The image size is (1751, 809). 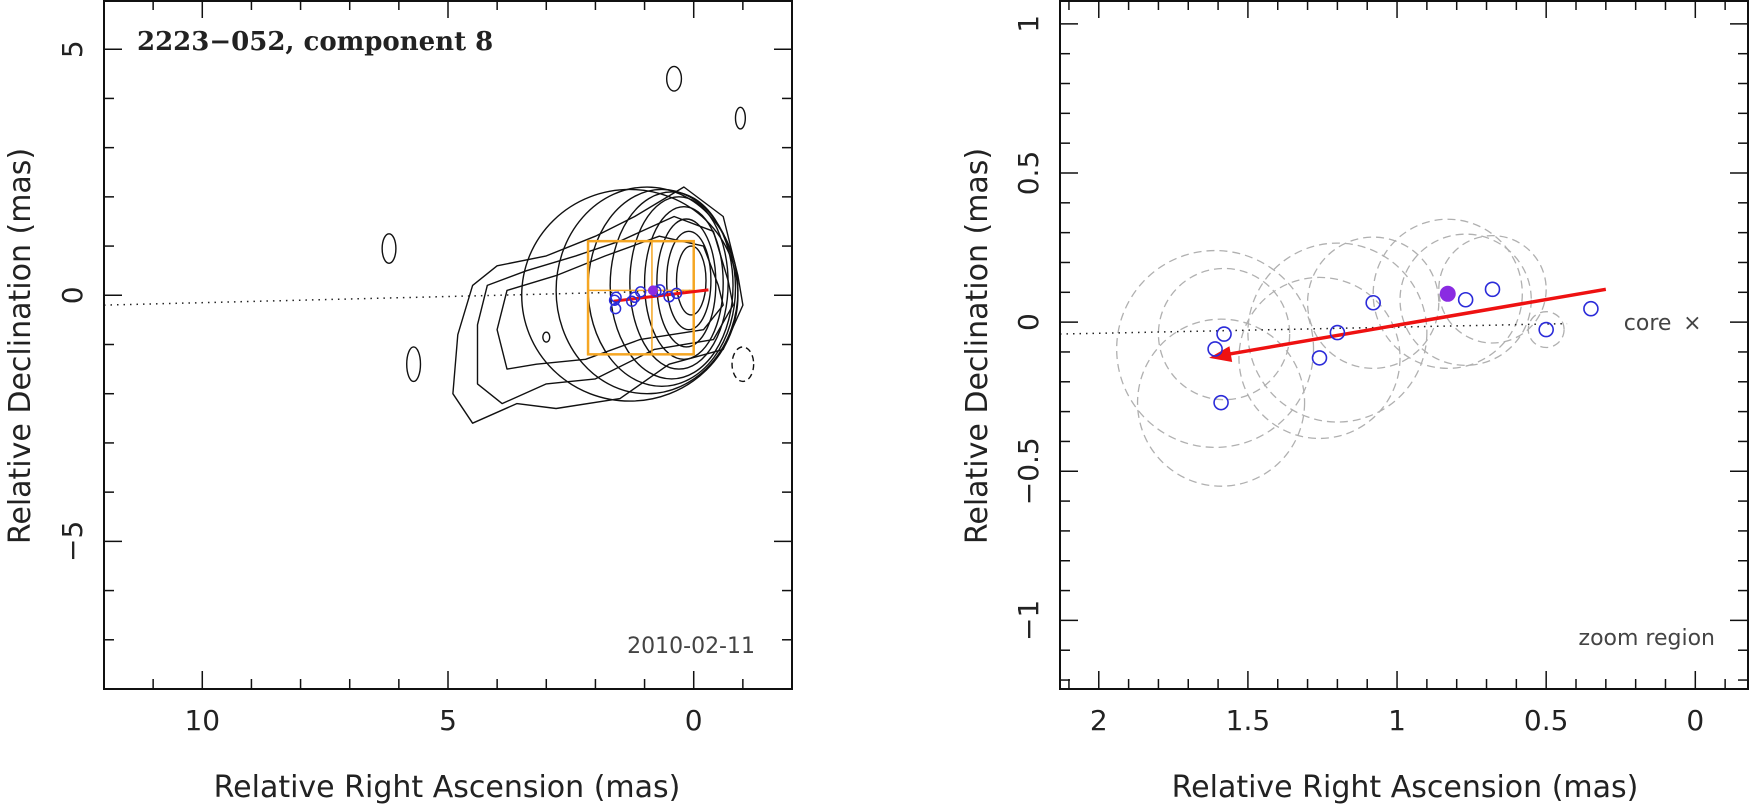 I want to click on y-tick-label: −5, so click(x=72, y=541).